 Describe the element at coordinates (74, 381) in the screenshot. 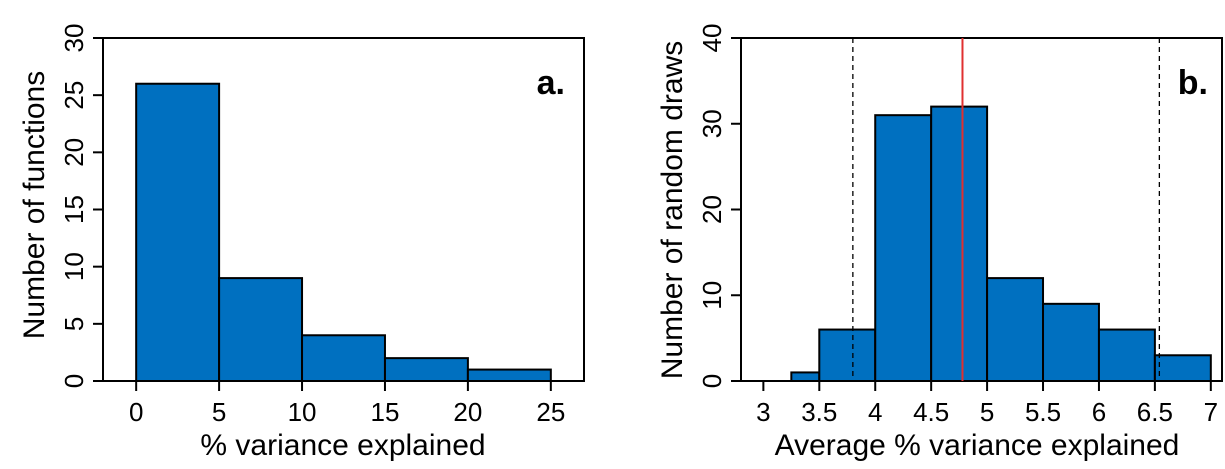

I see `y-tick-label-a-0: 0` at that location.